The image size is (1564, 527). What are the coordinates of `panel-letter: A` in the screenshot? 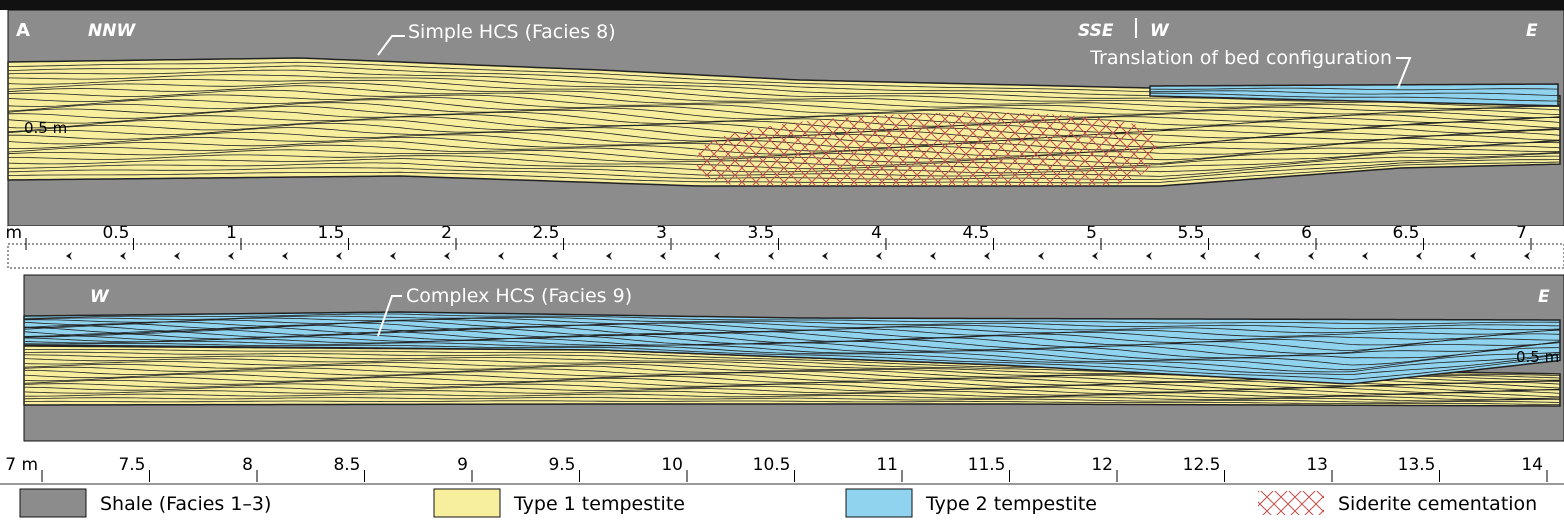 It's located at (23, 30).